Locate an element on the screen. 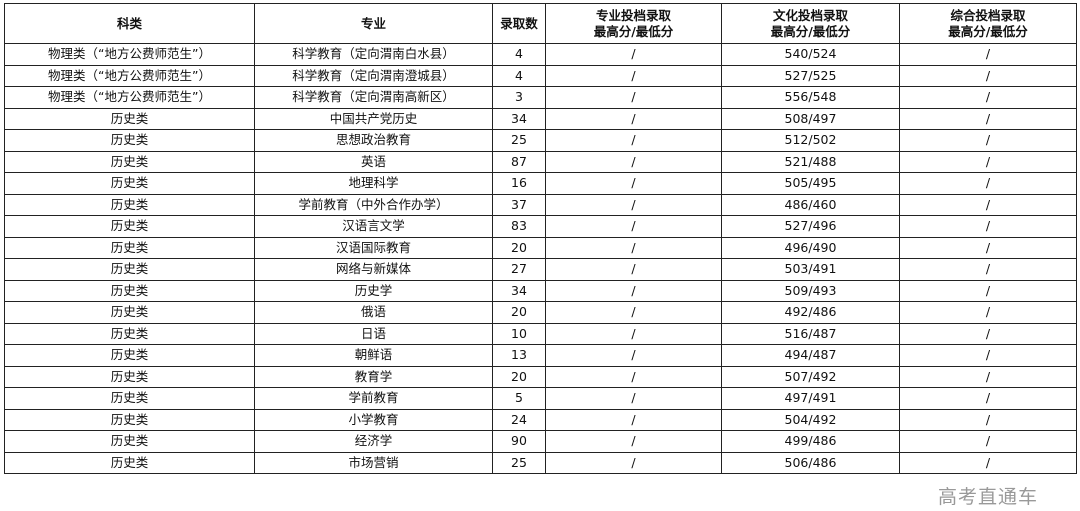  cell-major: 学前教育（中外合作办学） is located at coordinates (373, 204).